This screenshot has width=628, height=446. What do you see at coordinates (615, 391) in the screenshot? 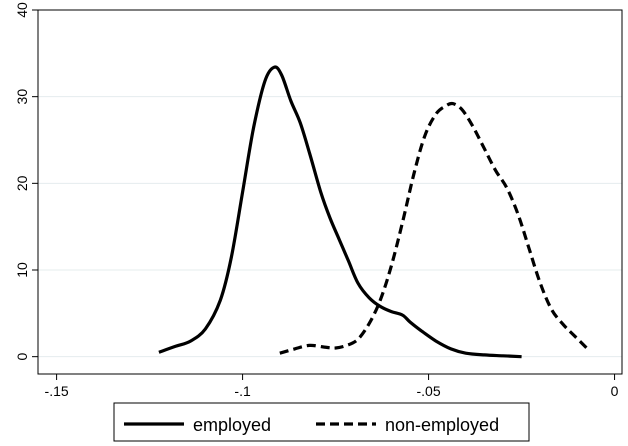
I see `x-tick-label: 0` at bounding box center [615, 391].